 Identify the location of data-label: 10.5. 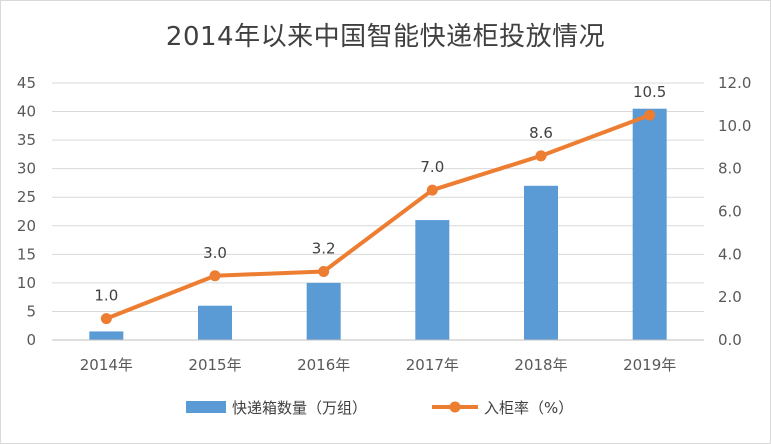
(649, 92).